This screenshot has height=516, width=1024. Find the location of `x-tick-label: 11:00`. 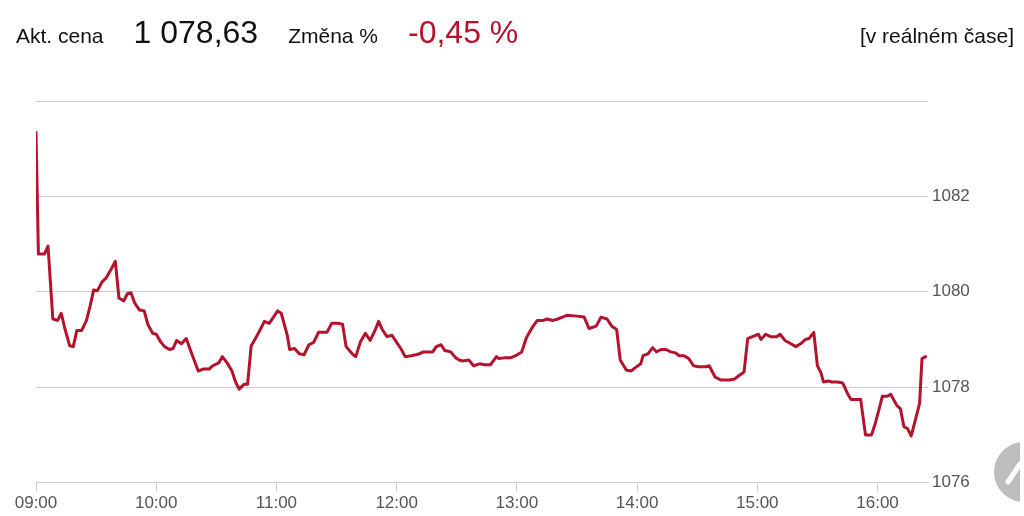

x-tick-label: 11:00 is located at coordinates (276, 503).